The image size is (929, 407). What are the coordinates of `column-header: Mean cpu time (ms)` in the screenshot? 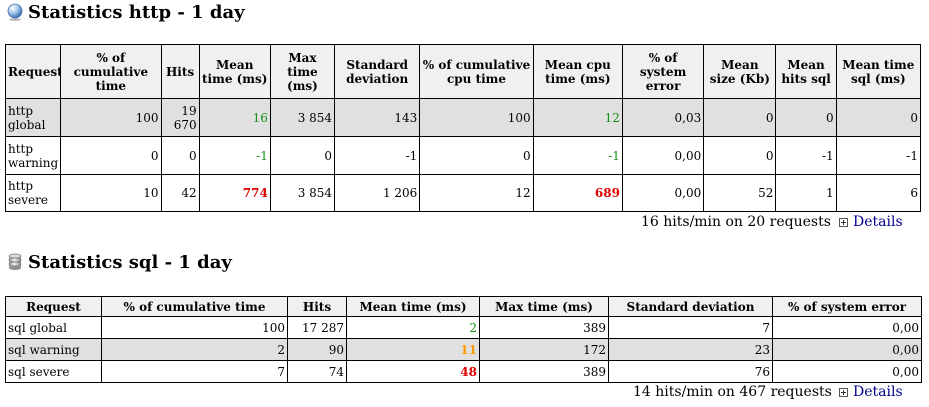 It's located at (577, 71).